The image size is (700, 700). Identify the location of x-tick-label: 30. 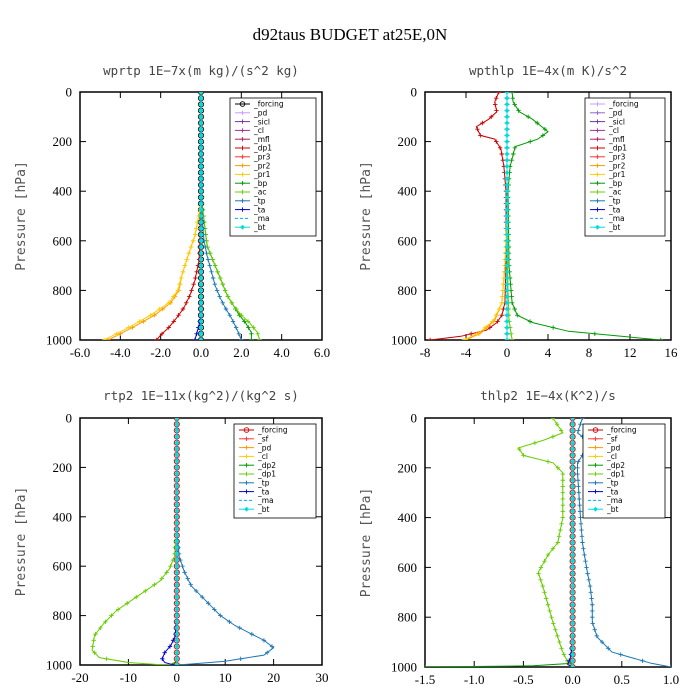
(322, 677).